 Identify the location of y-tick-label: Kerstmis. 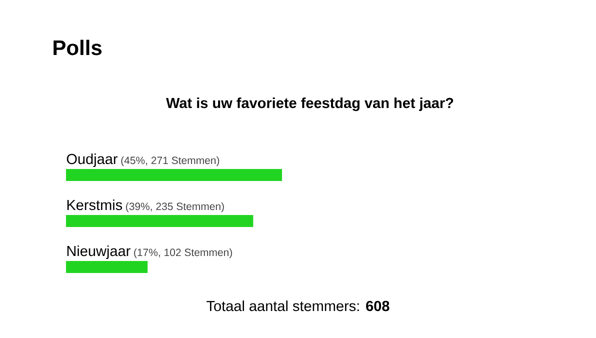
(94, 204).